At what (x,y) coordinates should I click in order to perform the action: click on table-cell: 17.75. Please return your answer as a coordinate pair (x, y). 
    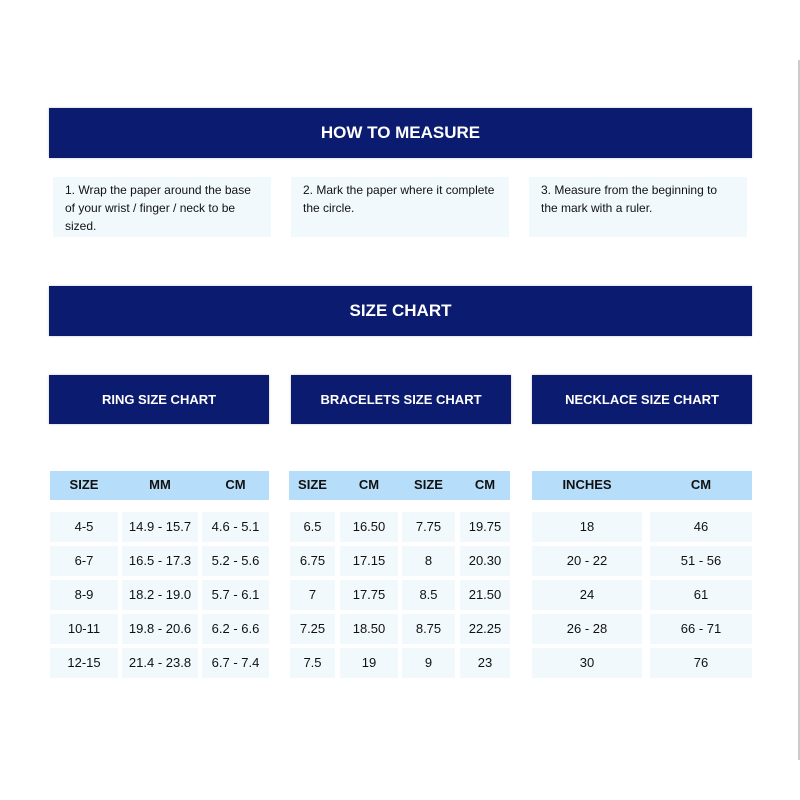
    Looking at the image, I should click on (369, 595).